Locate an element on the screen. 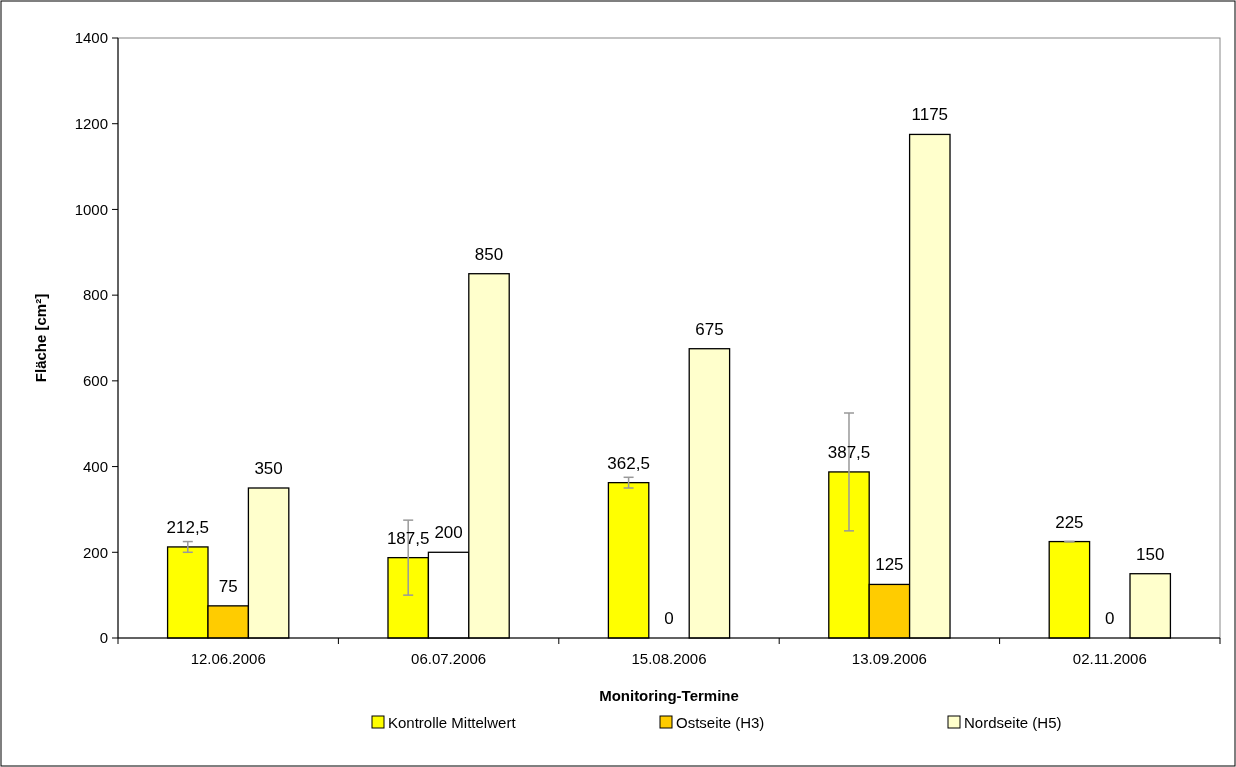 This screenshot has width=1236, height=767. x-tick-label: 06.07.2006 is located at coordinates (449, 658).